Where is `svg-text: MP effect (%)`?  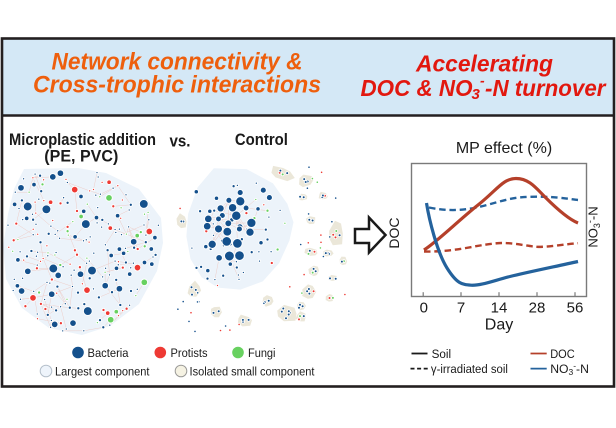 svg-text: MP effect (%) is located at coordinates (504, 148).